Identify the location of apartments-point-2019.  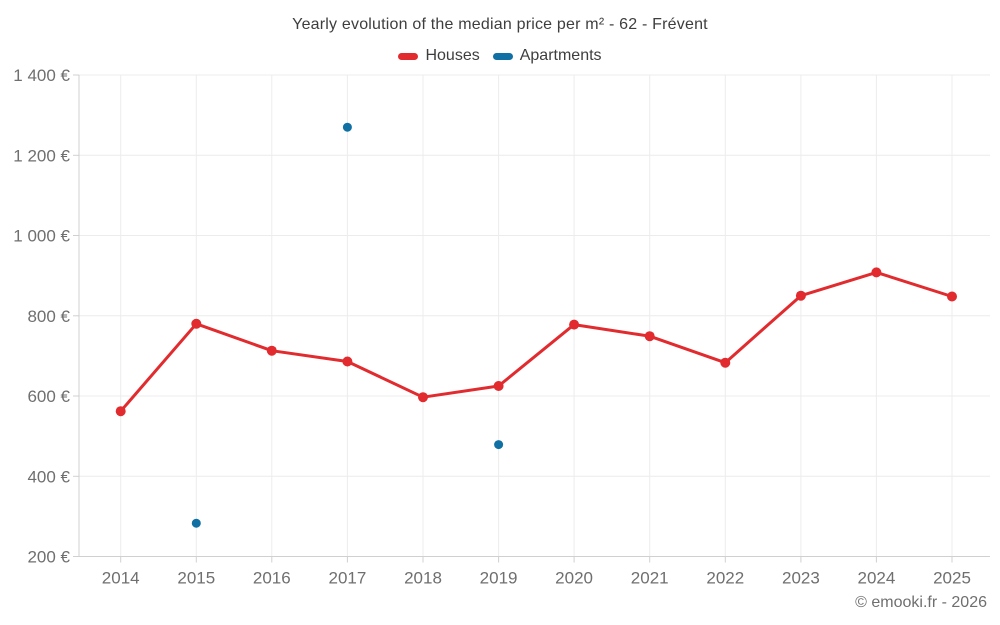
(499, 445).